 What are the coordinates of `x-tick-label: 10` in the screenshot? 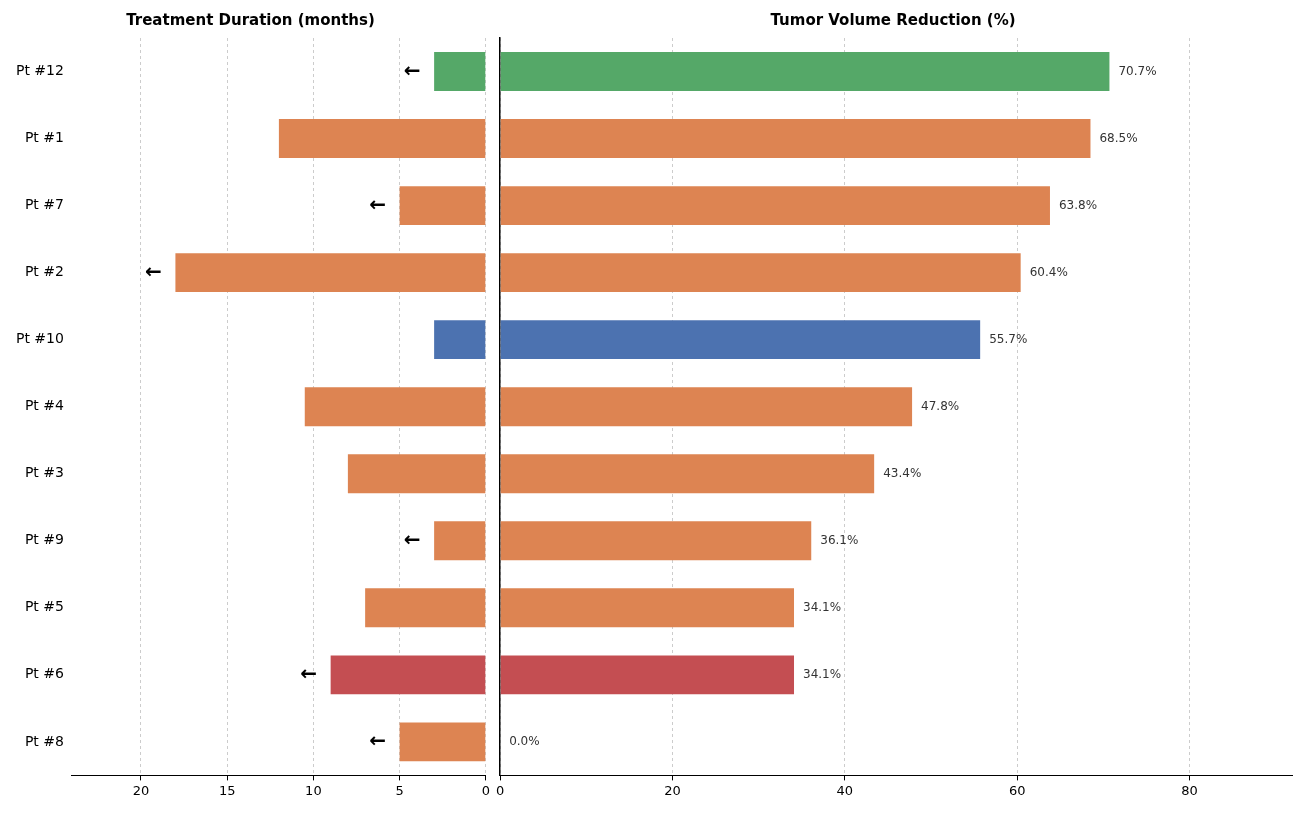 It's located at (313, 790).